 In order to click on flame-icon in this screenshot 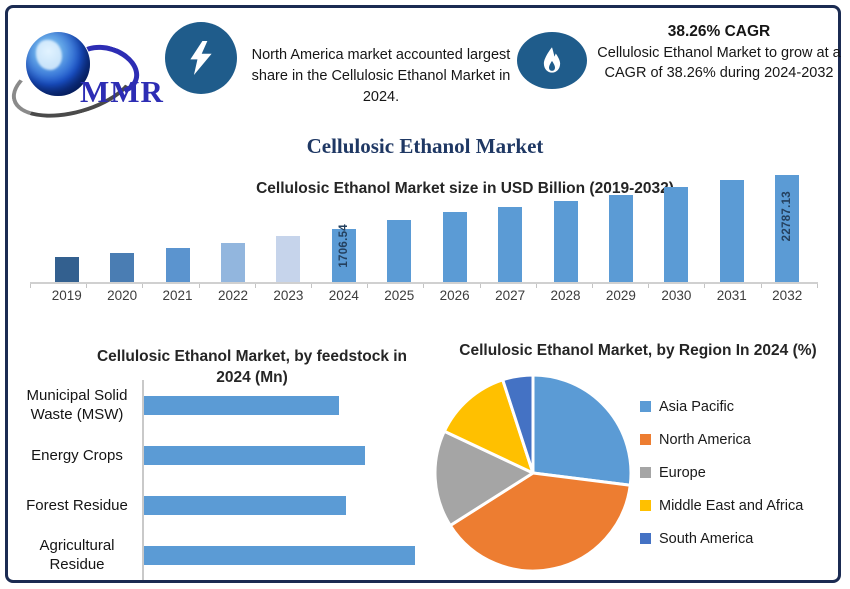, I will do `click(552, 59)`.